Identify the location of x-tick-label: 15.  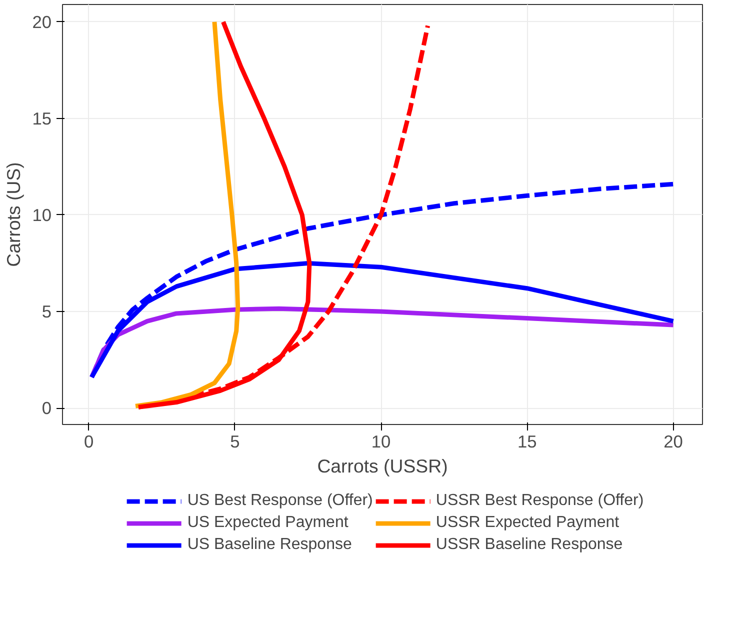
(527, 442).